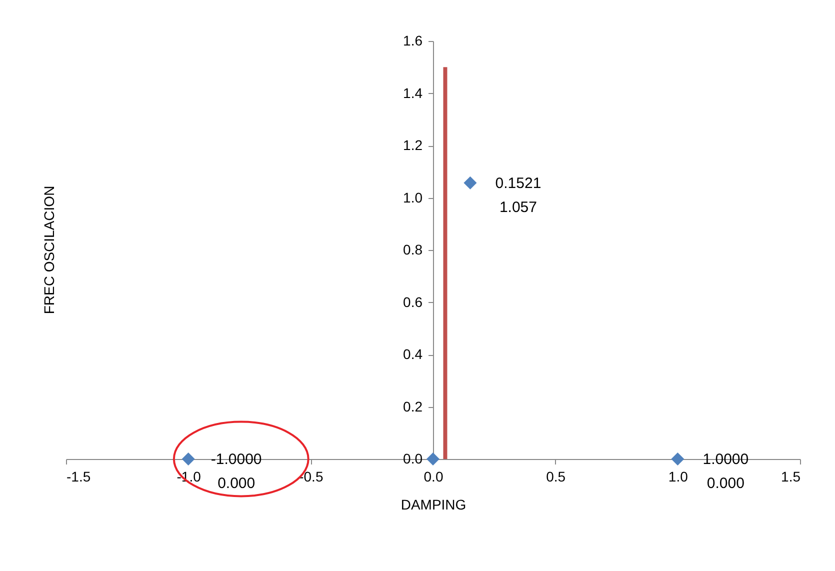 The image size is (835, 571). Describe the element at coordinates (78, 476) in the screenshot. I see `x-tick-label: -1.5` at that location.